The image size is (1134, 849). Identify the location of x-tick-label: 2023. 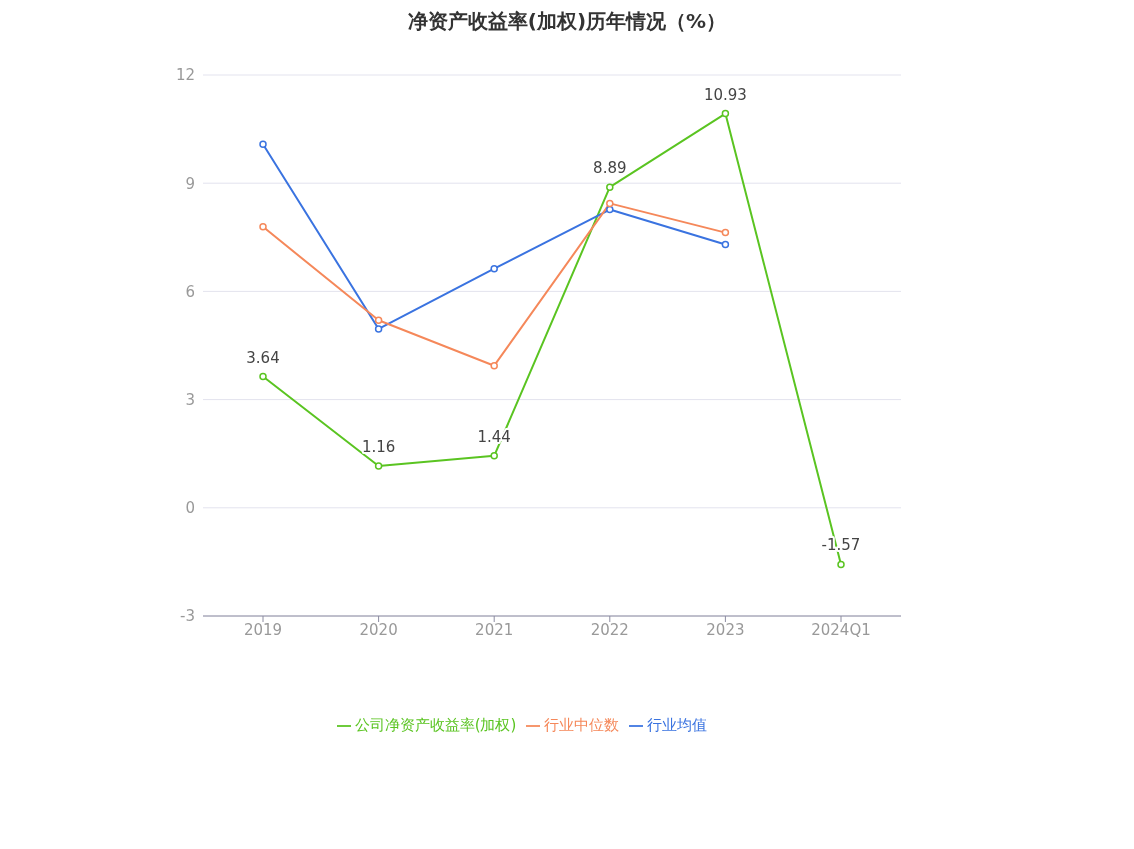
(725, 629).